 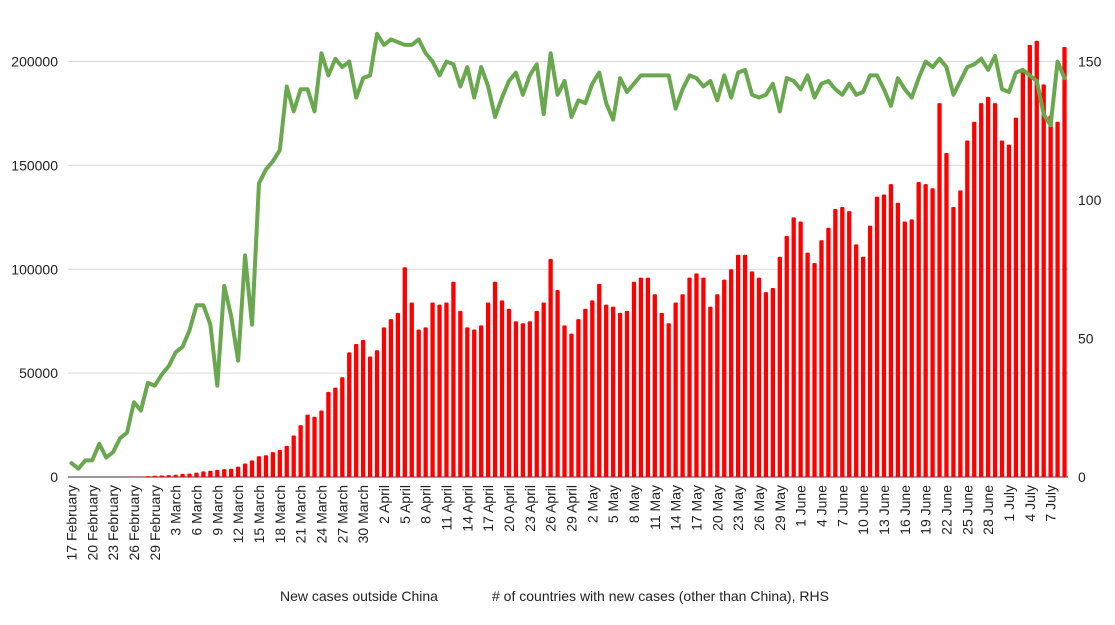 I want to click on x-tick-label: 25 June, so click(x=967, y=510).